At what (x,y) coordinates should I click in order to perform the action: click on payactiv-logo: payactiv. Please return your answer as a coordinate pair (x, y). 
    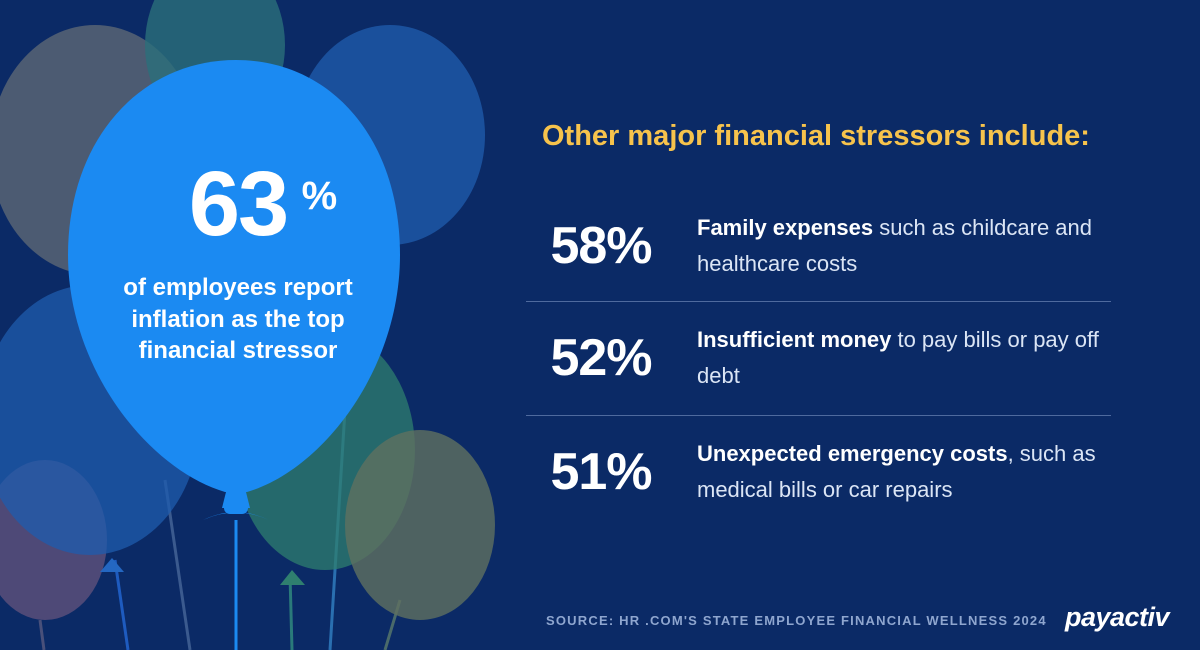
    Looking at the image, I should click on (1117, 617).